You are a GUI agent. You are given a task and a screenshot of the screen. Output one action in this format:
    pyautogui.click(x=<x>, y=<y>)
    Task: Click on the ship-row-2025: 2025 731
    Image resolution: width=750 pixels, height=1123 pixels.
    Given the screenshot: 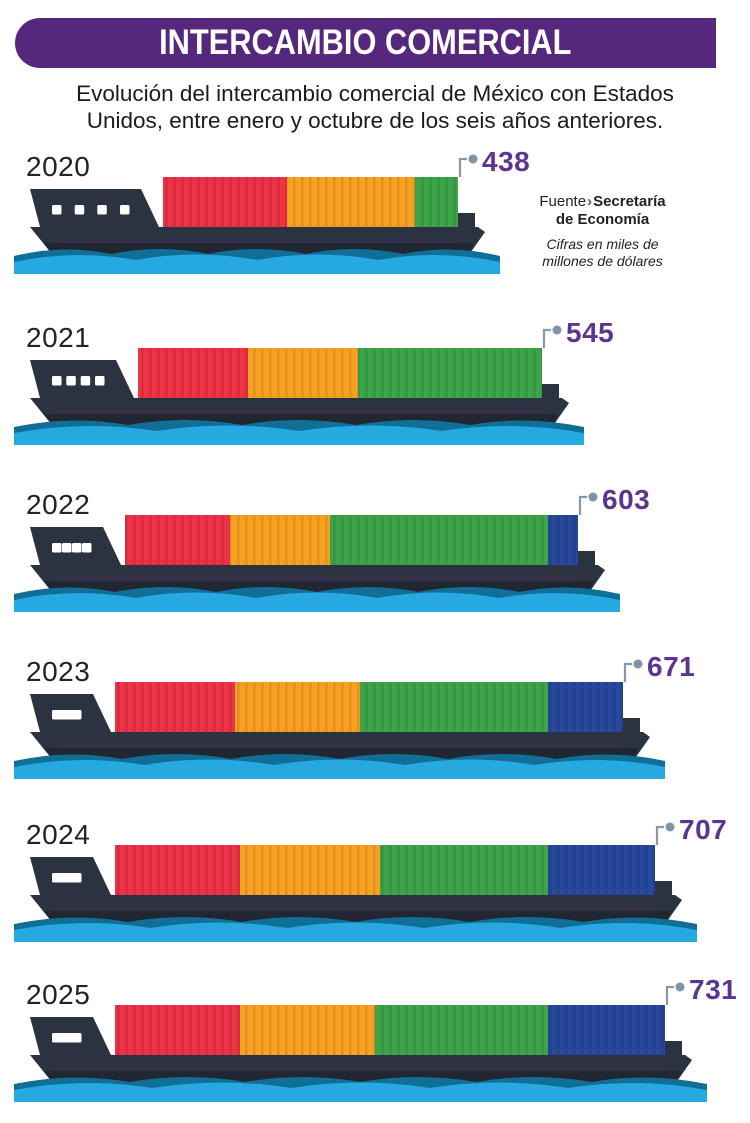 What is the action you would take?
    pyautogui.click(x=375, y=1039)
    